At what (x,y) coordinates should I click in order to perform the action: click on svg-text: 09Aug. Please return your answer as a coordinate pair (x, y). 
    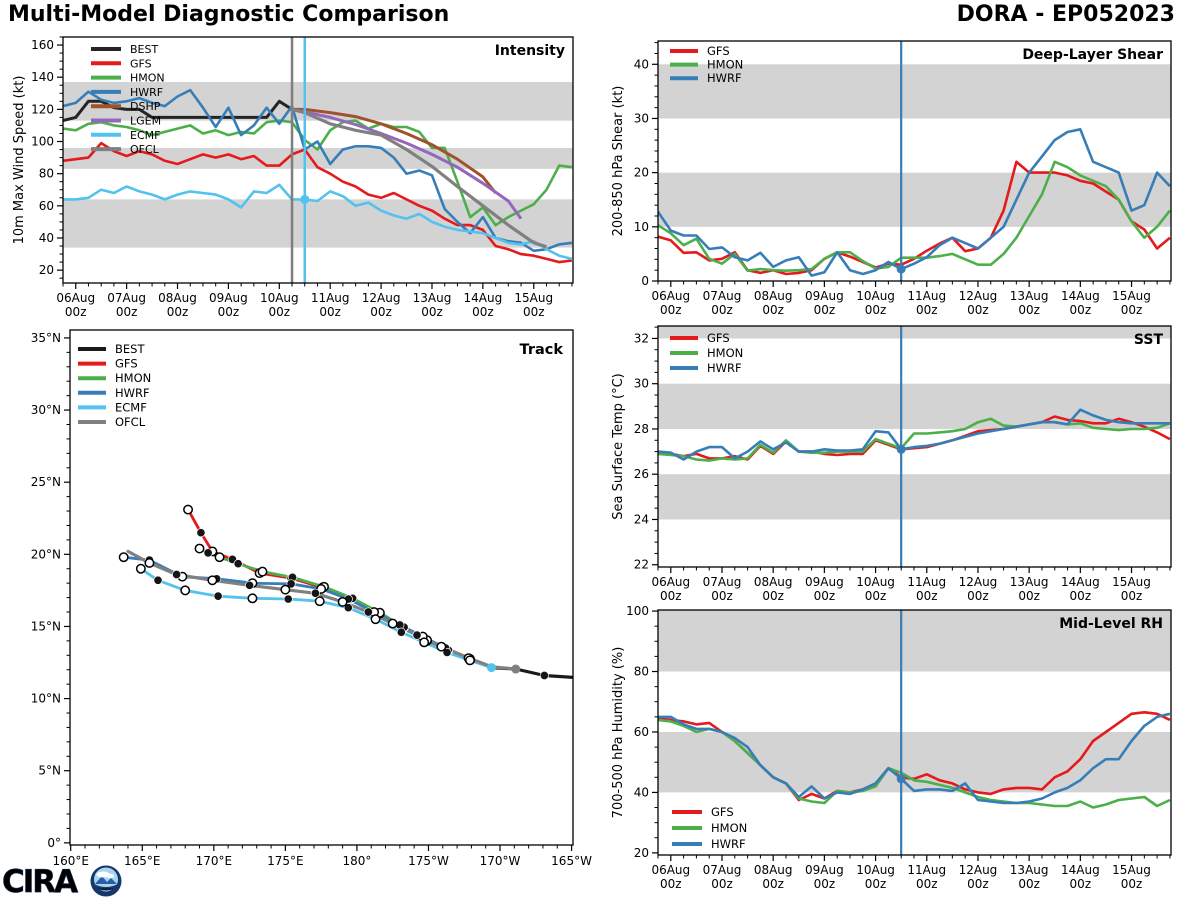
    Looking at the image, I should click on (824, 296).